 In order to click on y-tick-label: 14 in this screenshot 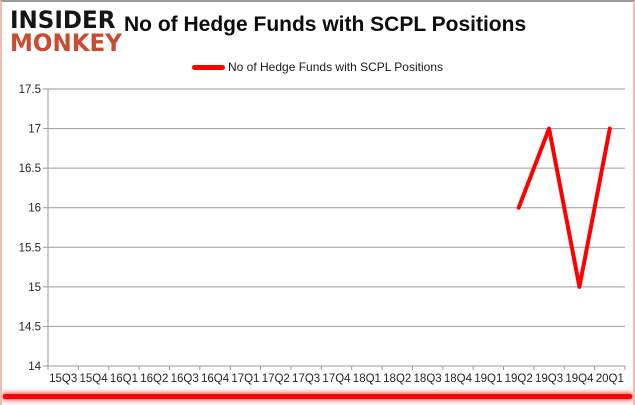, I will do `click(34, 367)`.